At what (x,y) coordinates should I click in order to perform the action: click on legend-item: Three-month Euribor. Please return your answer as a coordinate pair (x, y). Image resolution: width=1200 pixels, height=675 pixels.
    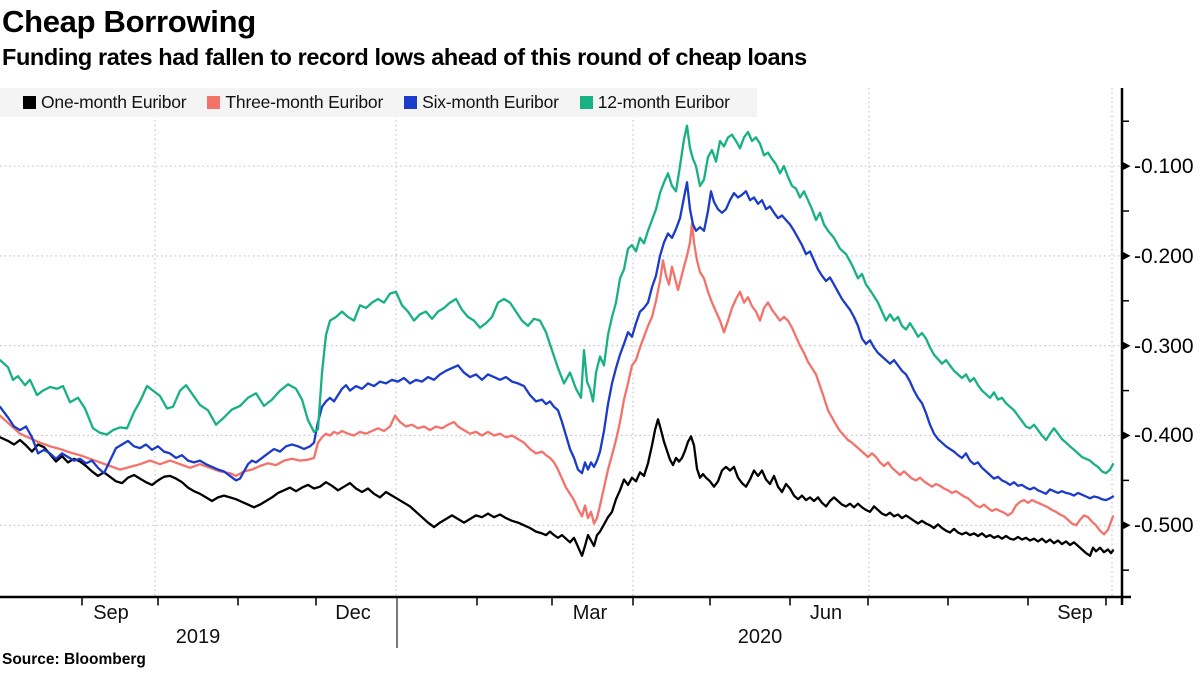
    Looking at the image, I should click on (295, 102).